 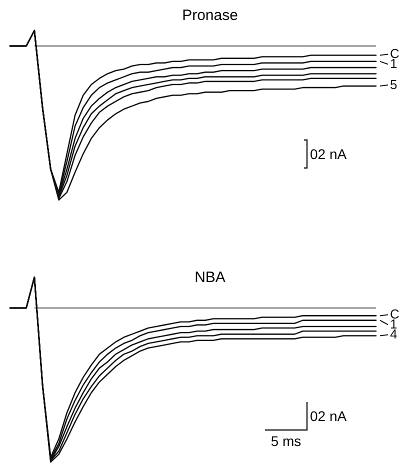 I want to click on chart-title: NBA, so click(x=210, y=277).